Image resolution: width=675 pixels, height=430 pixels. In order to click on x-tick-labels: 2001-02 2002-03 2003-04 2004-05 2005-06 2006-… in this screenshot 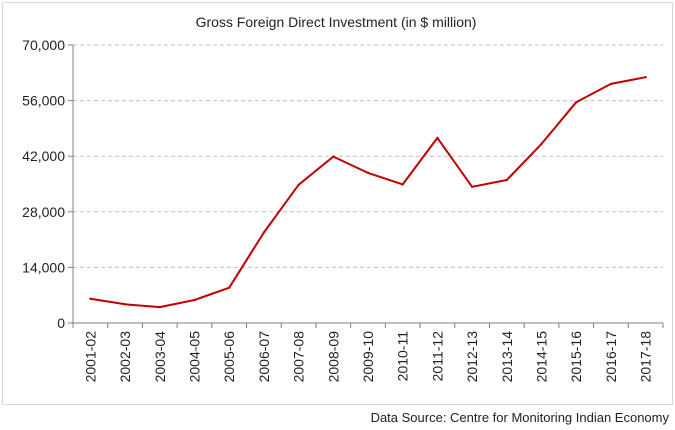, I will do `click(367, 357)`.